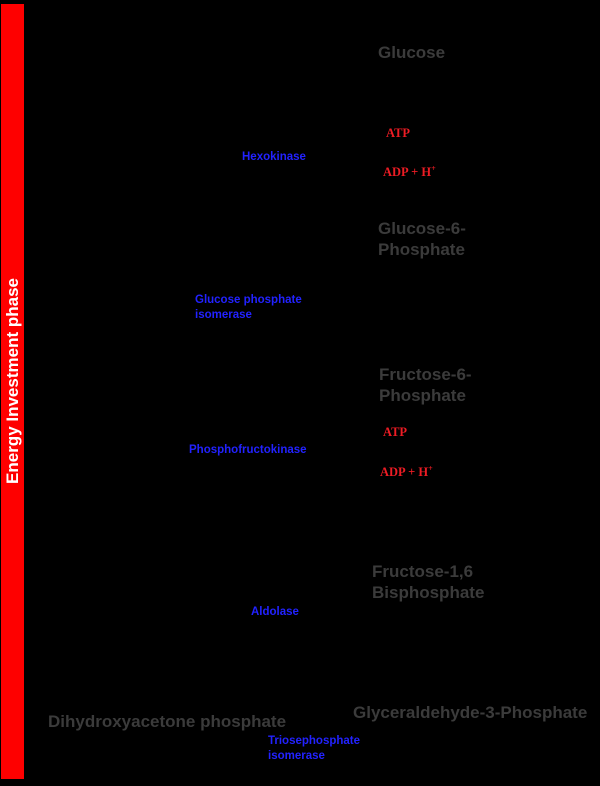  I want to click on enzyme-line: Triosephosphate, so click(314, 741).